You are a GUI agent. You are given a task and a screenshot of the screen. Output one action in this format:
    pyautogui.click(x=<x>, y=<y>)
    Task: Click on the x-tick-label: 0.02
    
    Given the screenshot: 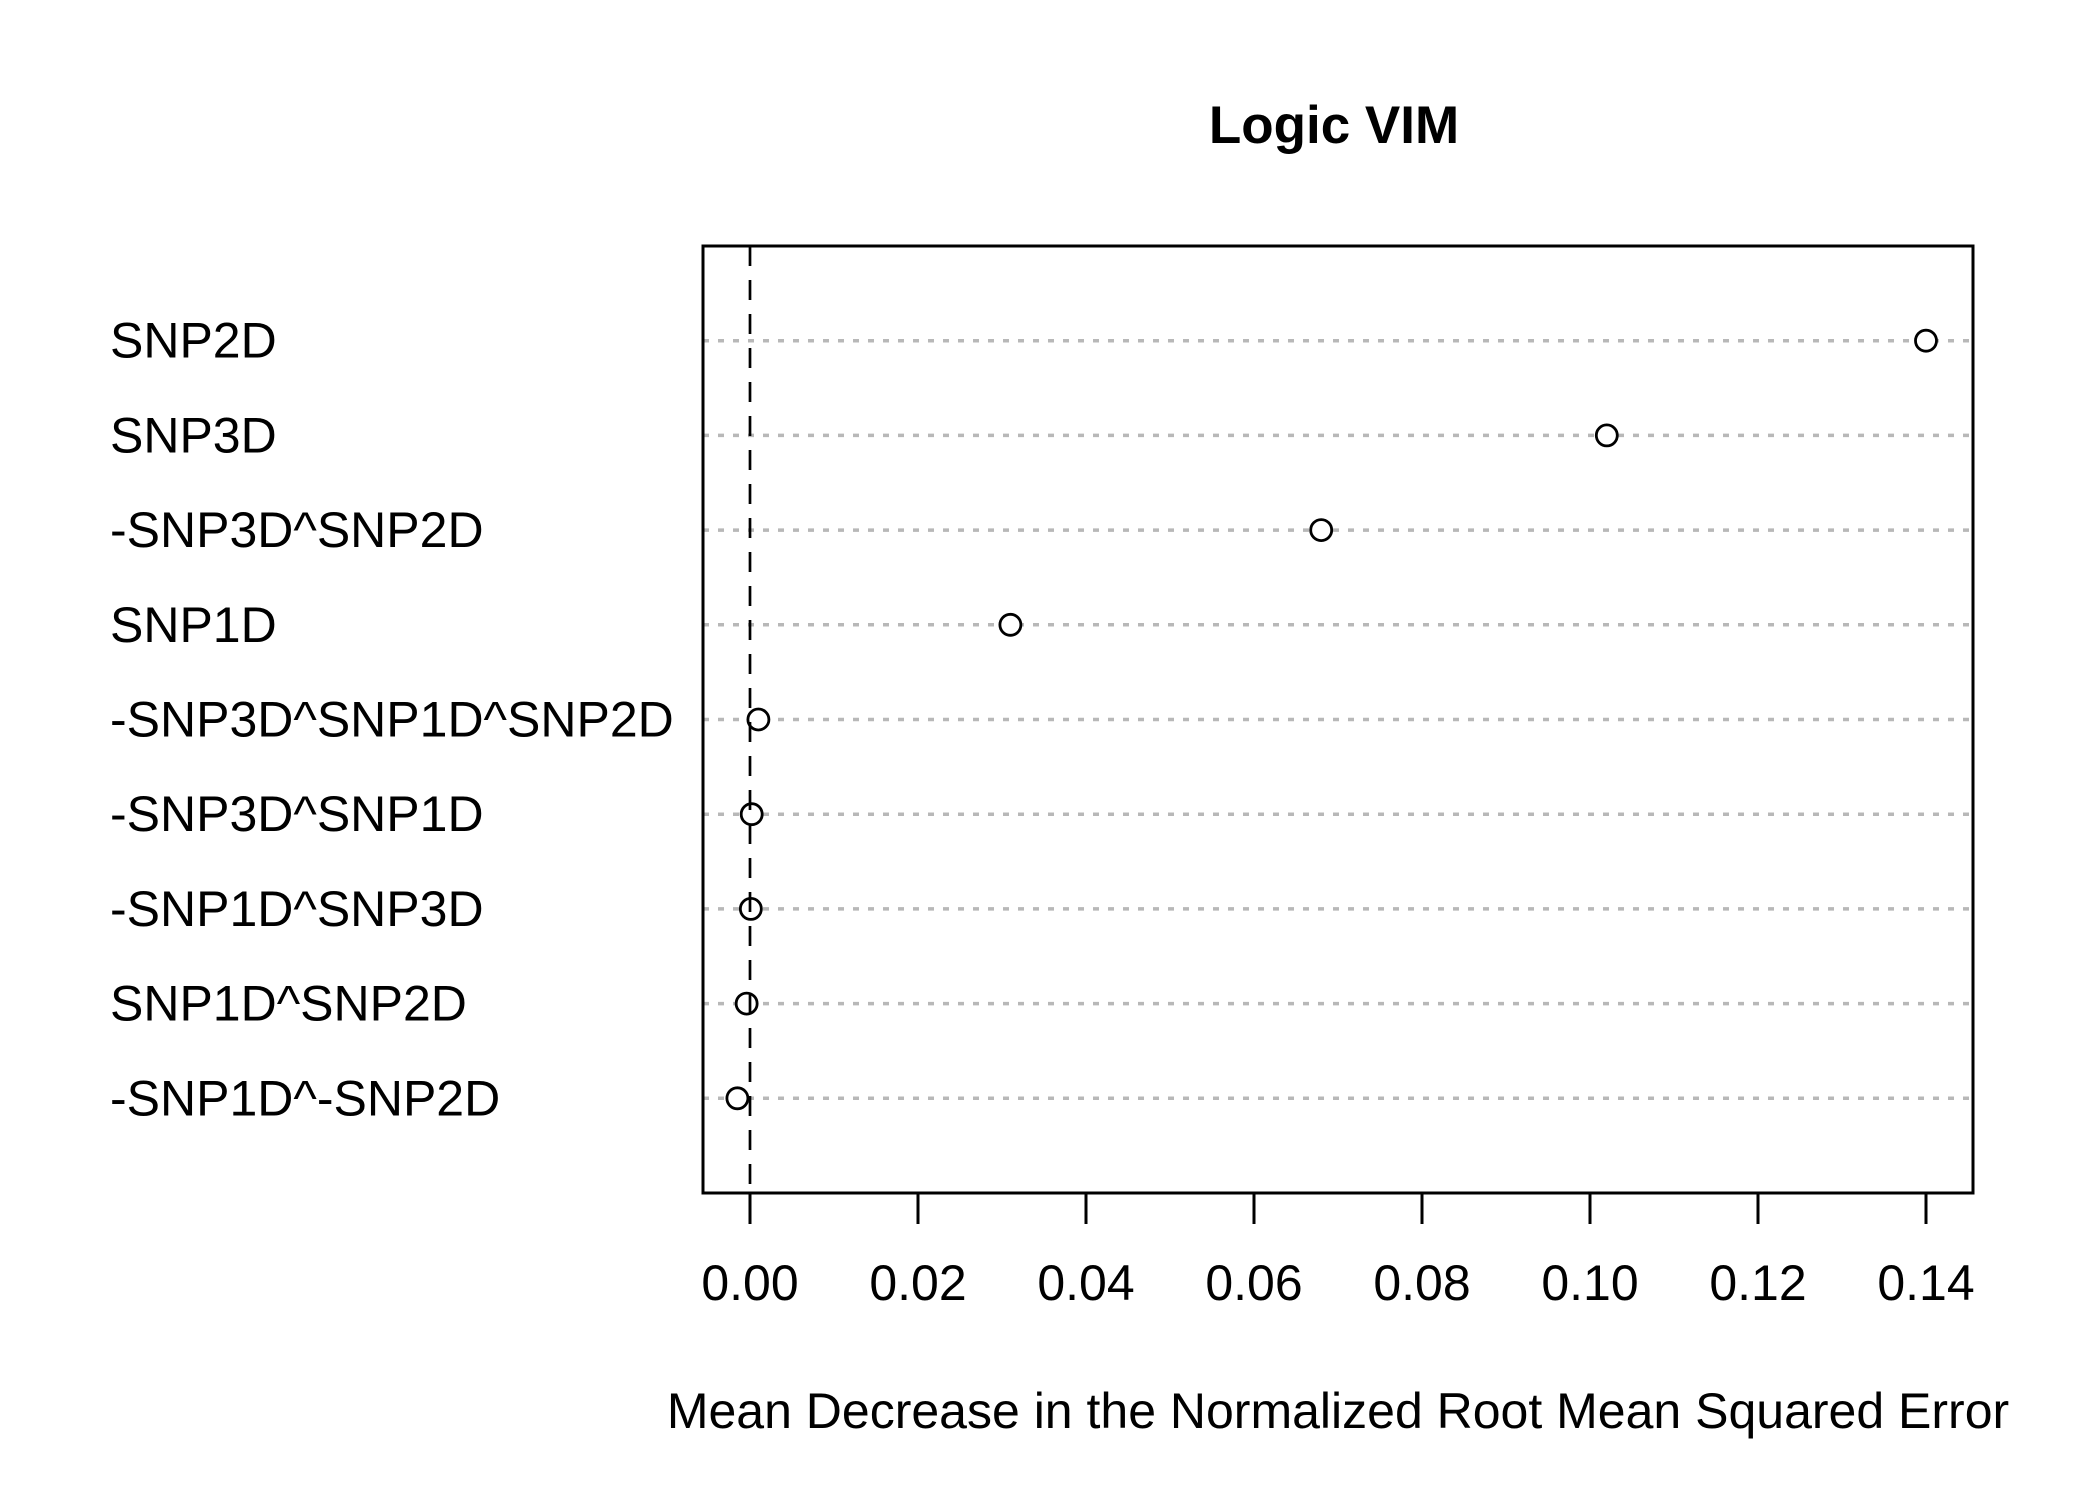 What is the action you would take?
    pyautogui.click(x=917, y=1283)
    